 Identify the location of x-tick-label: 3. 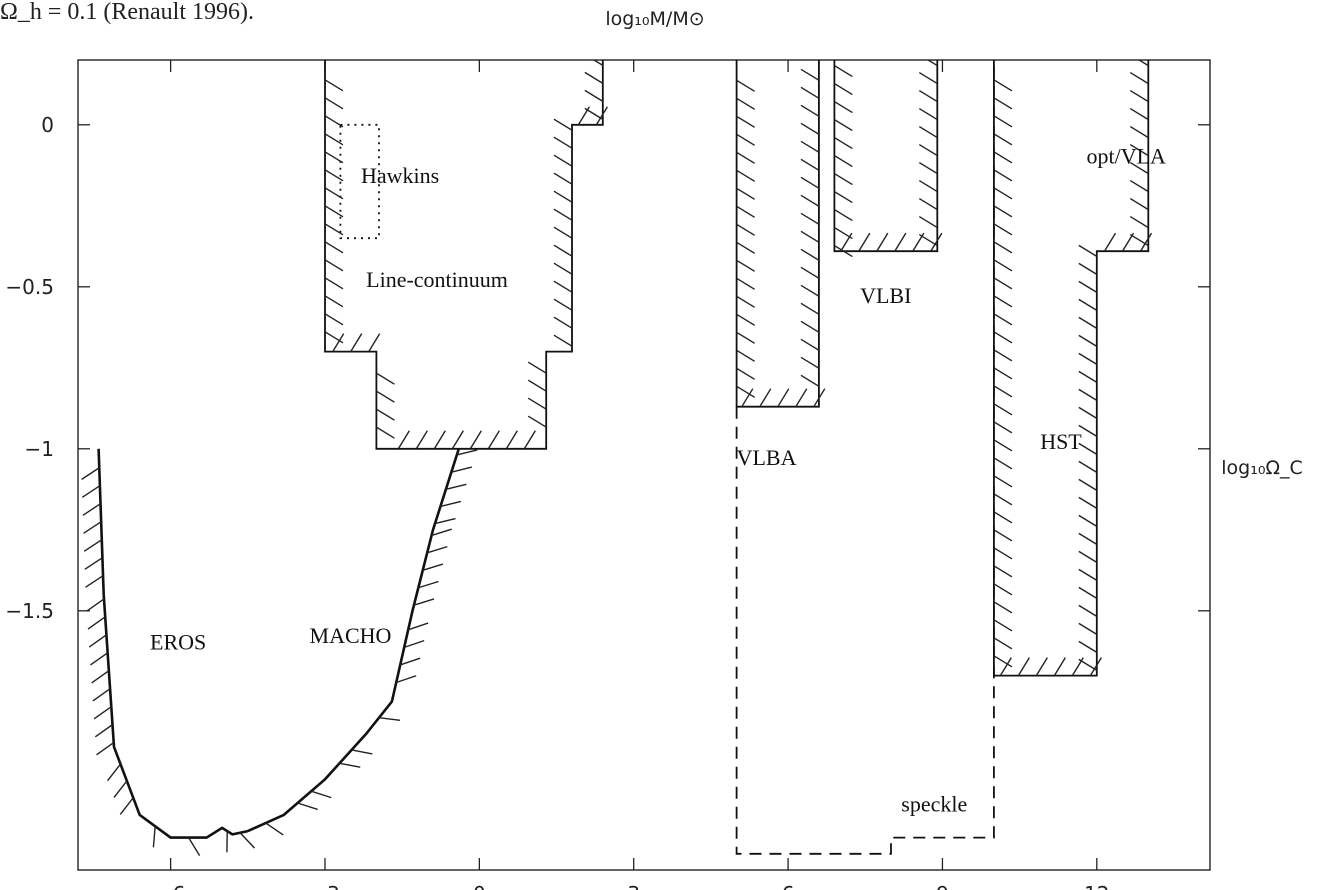
(633, 886).